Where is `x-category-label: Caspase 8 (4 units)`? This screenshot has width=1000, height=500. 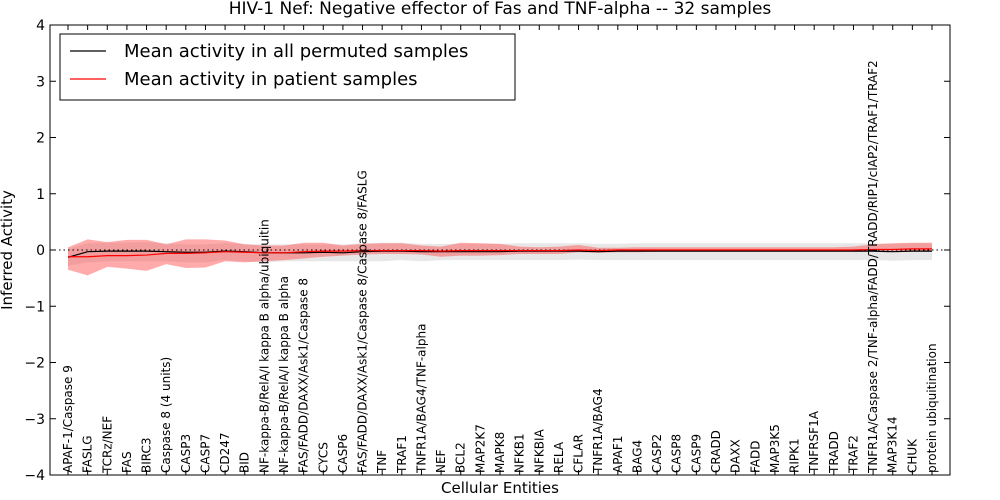 x-category-label: Caspase 8 (4 units) is located at coordinates (166, 415).